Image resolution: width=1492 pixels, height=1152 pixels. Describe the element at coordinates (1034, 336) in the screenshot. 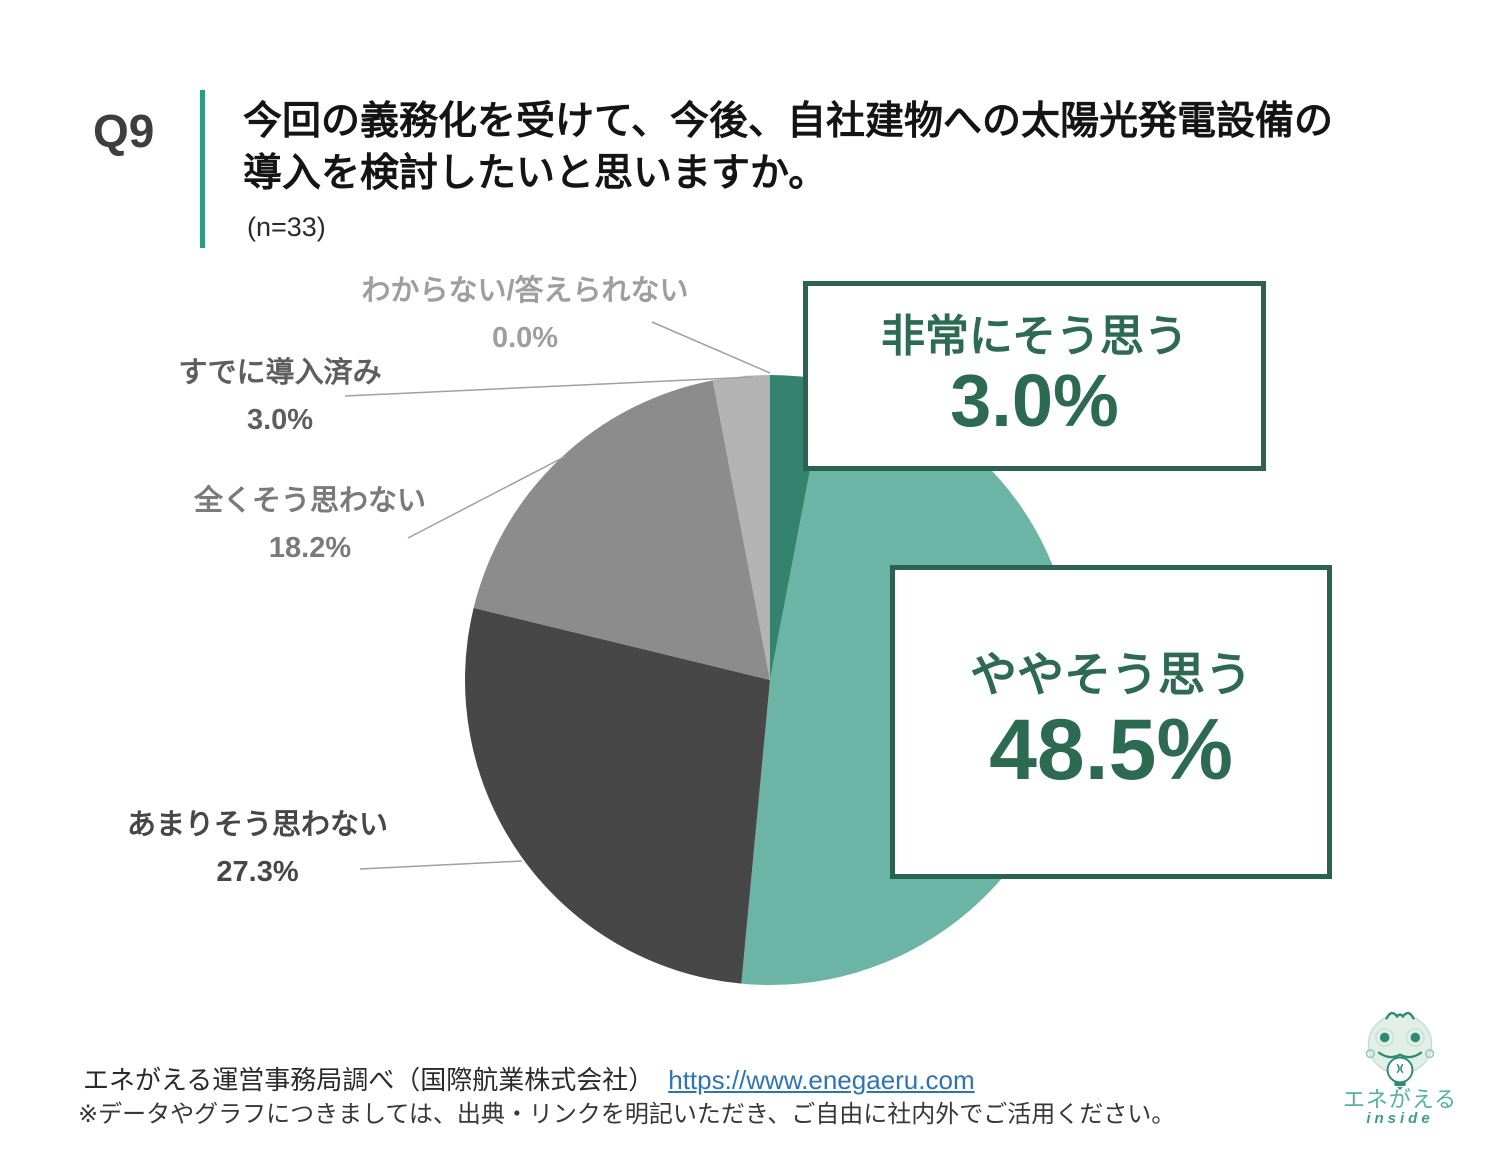

I see `callout-label: 非常にそう思う` at that location.